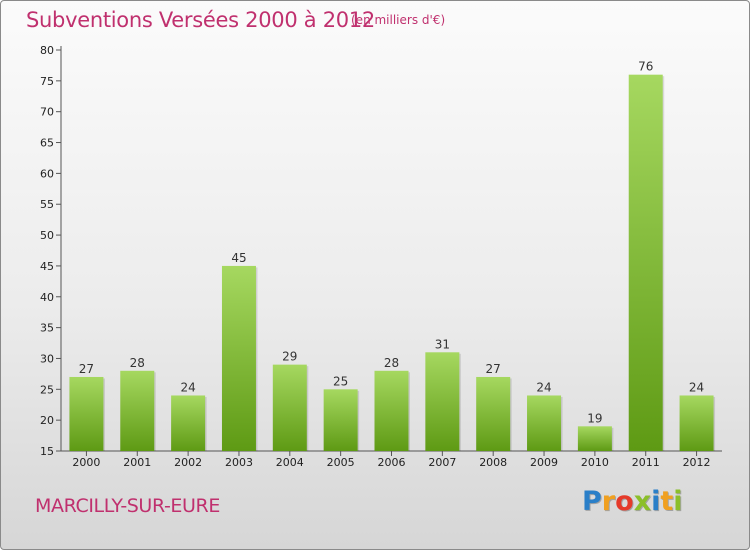 The height and width of the screenshot is (550, 750). Describe the element at coordinates (290, 462) in the screenshot. I see `x-tick-label: 2004` at that location.